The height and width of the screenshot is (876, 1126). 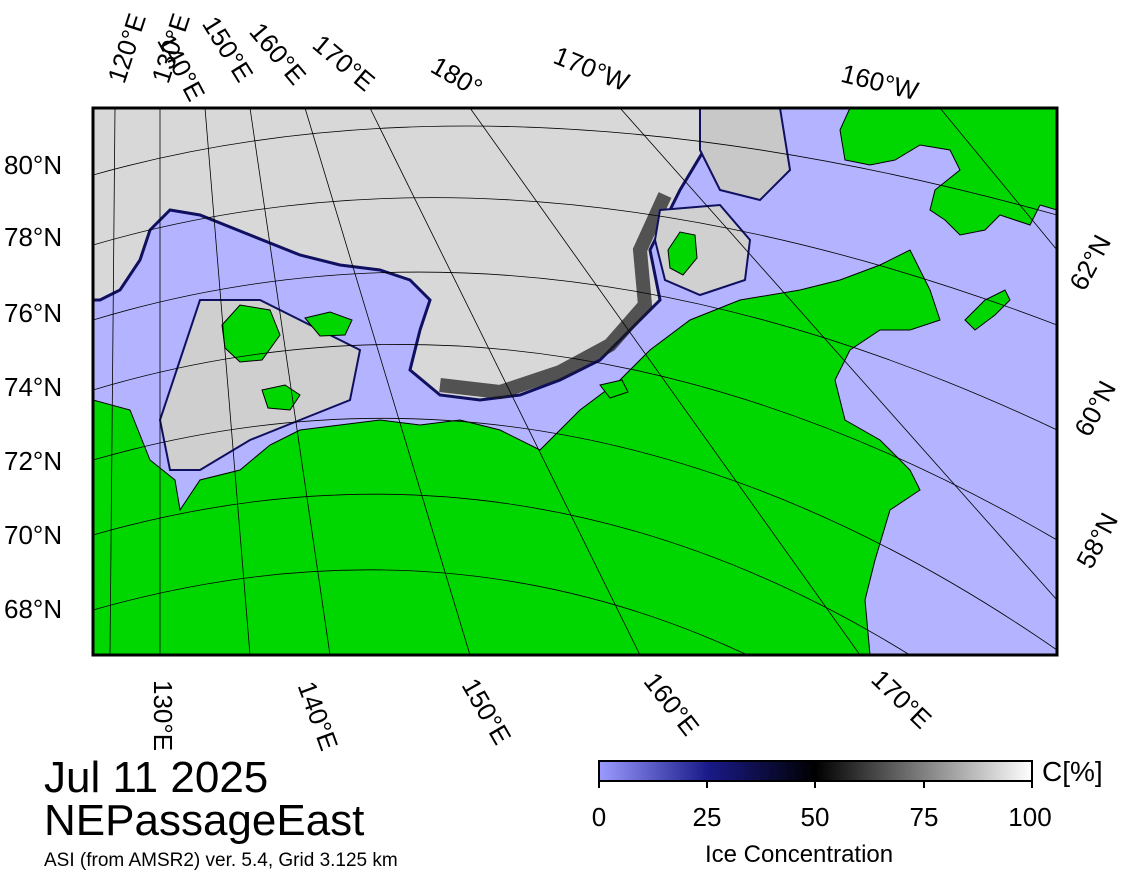 I want to click on data-source: ASI (from AMSR2) ver. 5.4, Grid 3.125 km, so click(x=221, y=860).